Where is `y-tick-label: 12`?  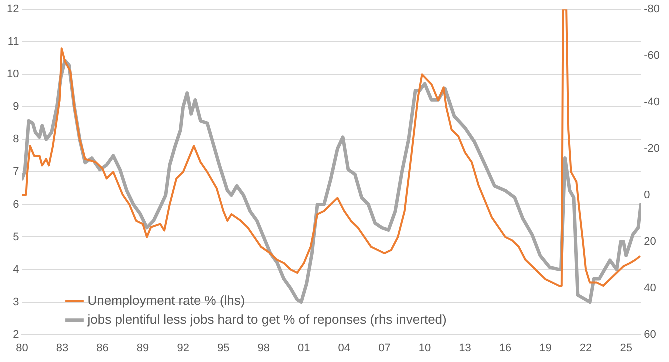
y-tick-label: 12 is located at coordinates (13, 10).